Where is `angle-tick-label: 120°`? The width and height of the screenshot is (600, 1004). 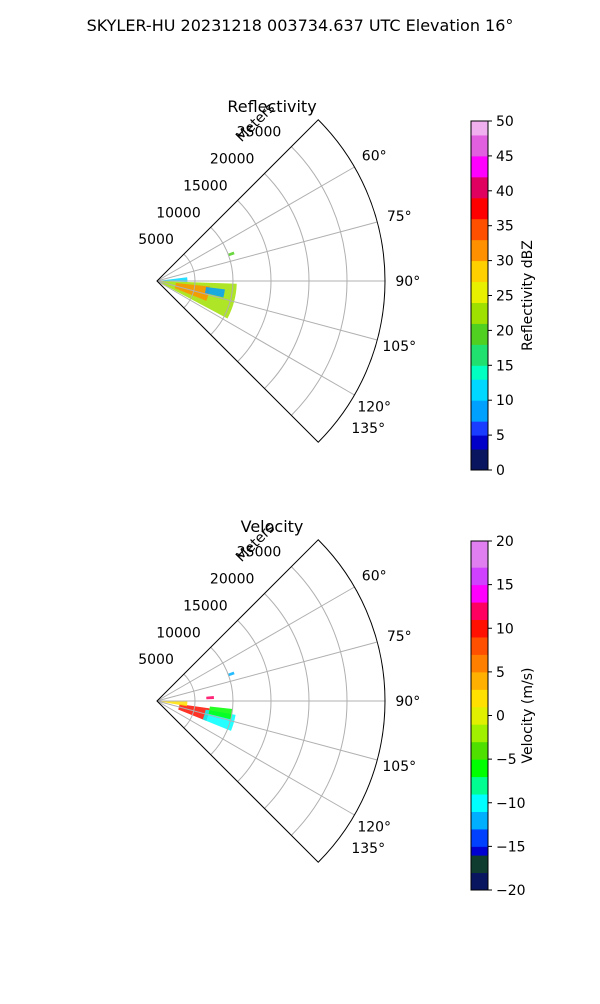
angle-tick-label: 120° is located at coordinates (374, 407).